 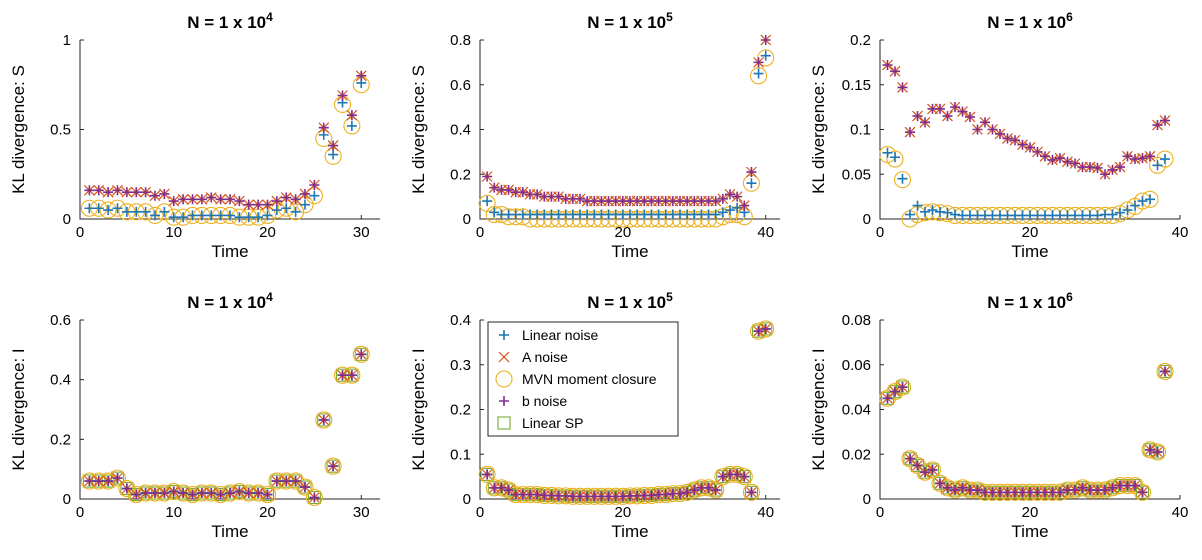 I want to click on y-axis-label: KL divergence: I, so click(x=818, y=409).